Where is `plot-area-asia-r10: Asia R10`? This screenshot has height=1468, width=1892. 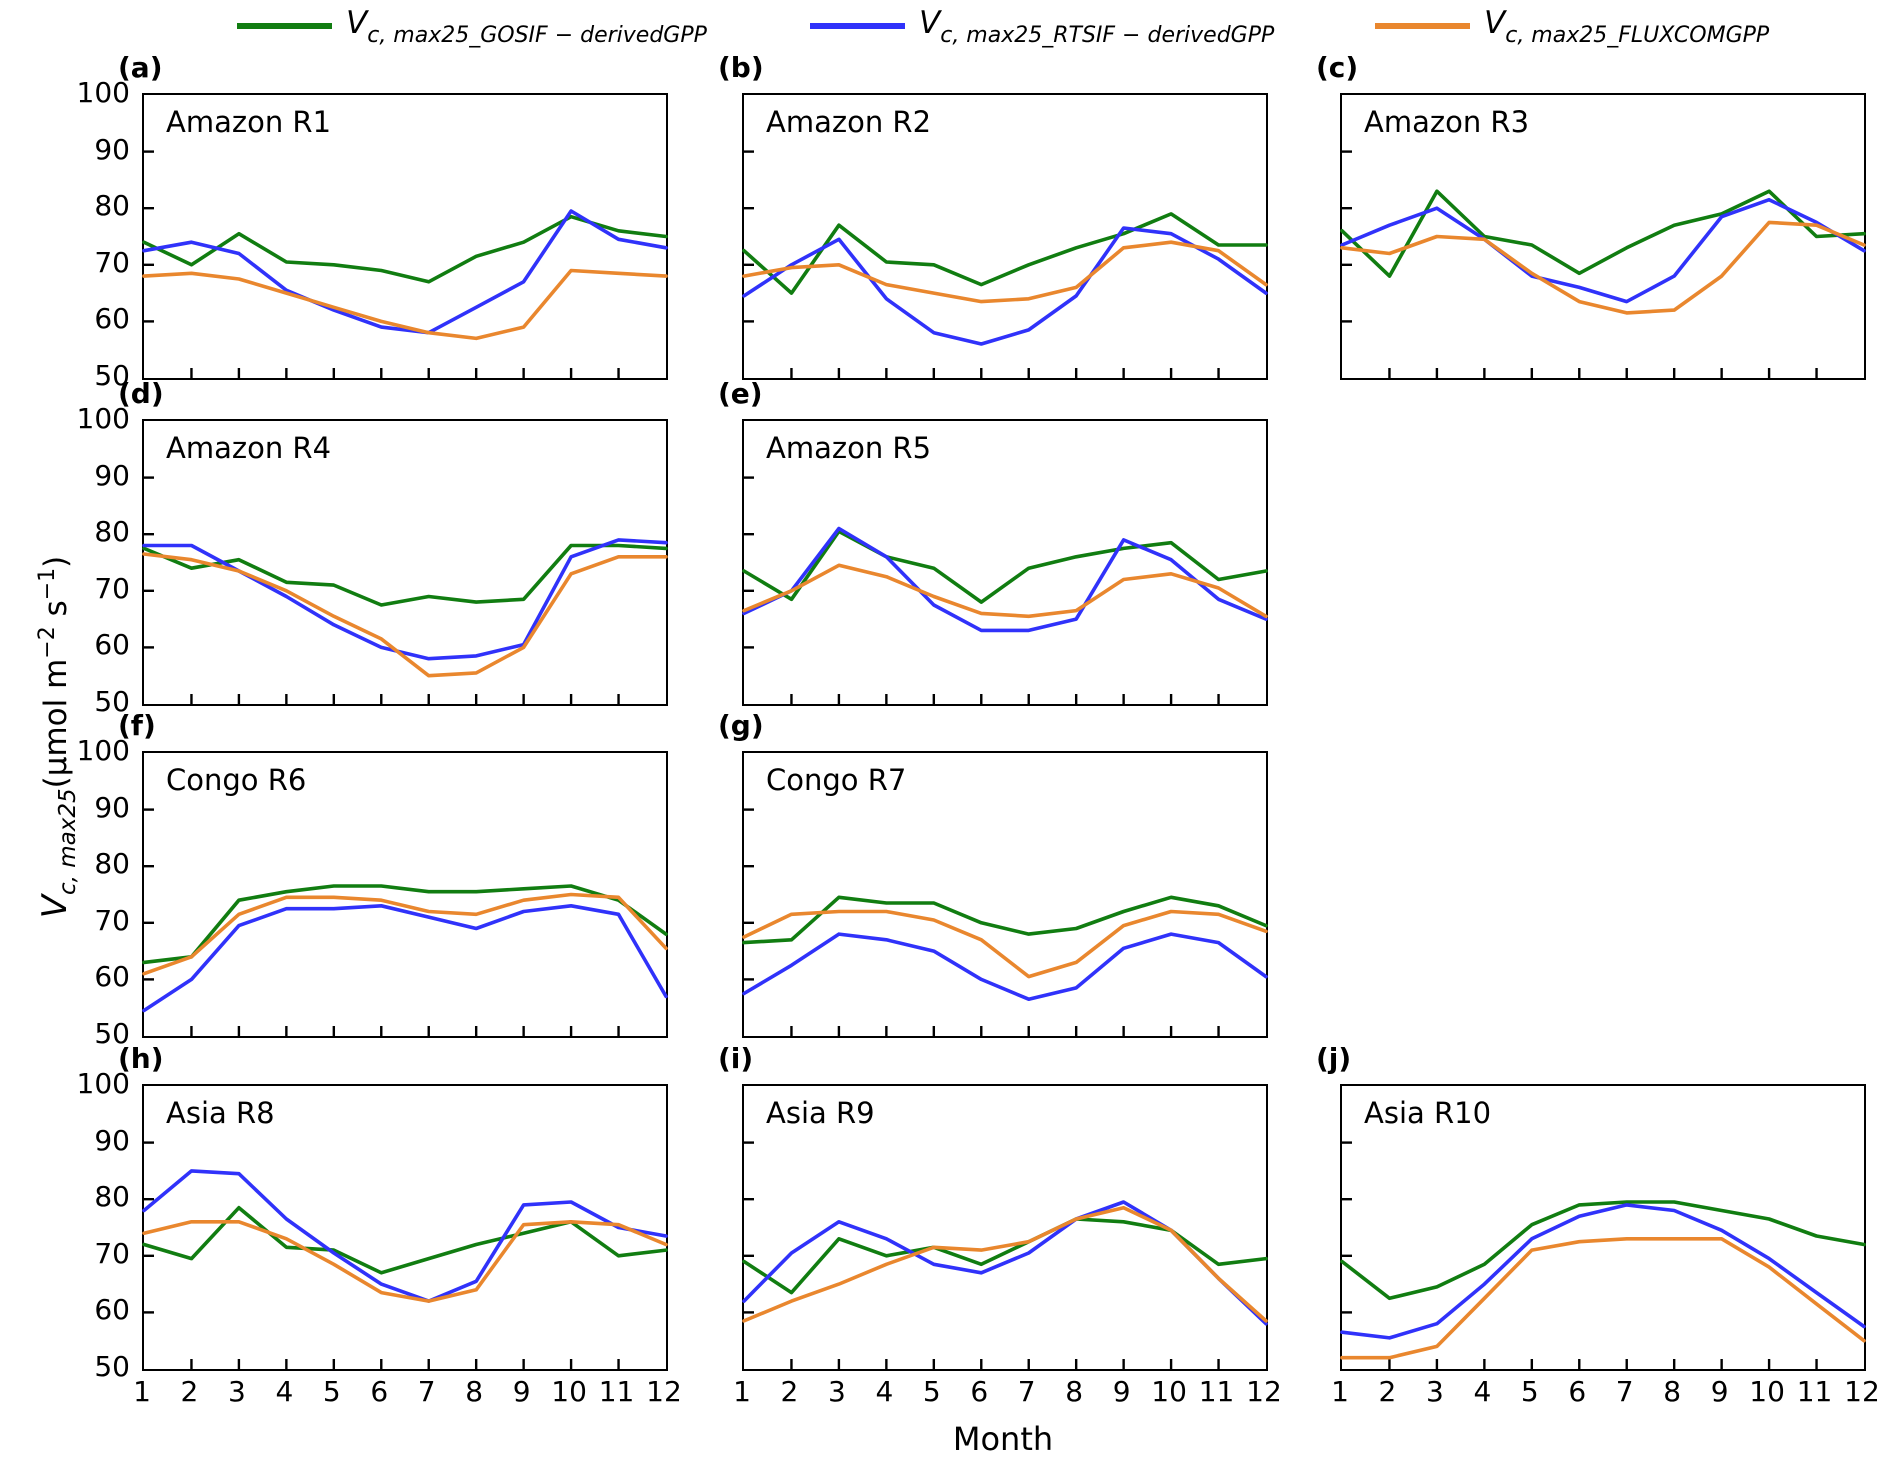 plot-area-asia-r10: Asia R10 is located at coordinates (1603, 1227).